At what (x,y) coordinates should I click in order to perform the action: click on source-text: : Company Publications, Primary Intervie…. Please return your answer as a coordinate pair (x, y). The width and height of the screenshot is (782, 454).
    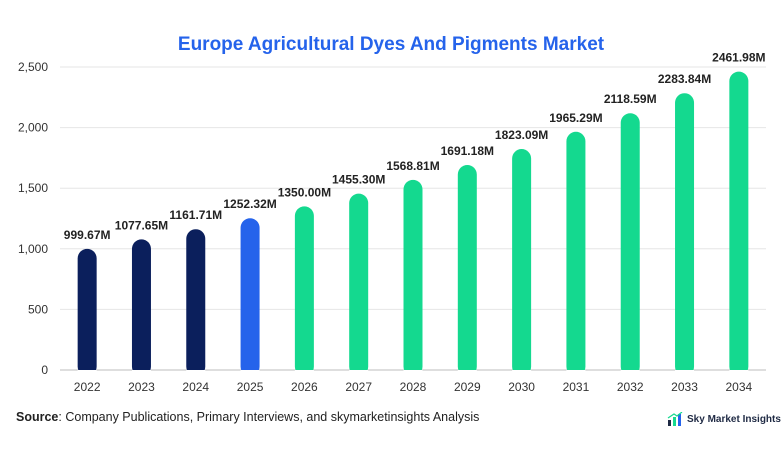
    Looking at the image, I should click on (269, 417).